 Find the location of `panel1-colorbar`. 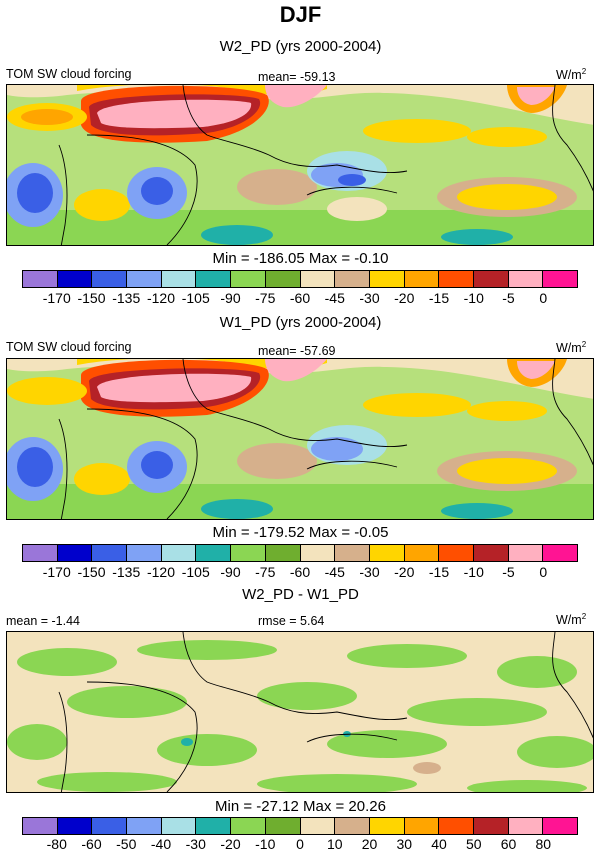

panel1-colorbar is located at coordinates (300, 279).